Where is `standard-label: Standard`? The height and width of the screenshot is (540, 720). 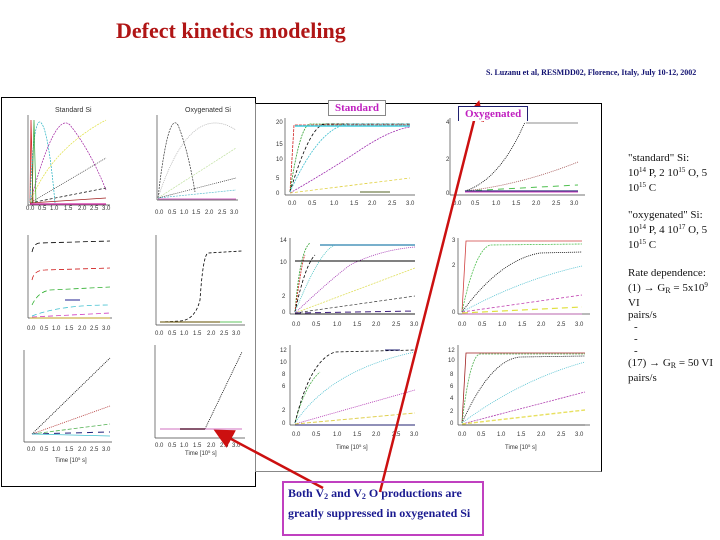
standard-label: Standard is located at coordinates (357, 108).